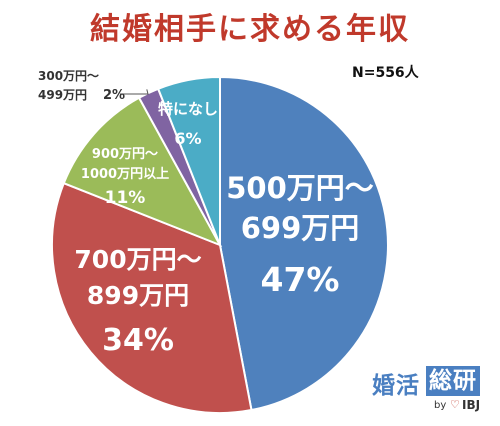  Describe the element at coordinates (137, 259) in the screenshot. I see `slice-label: 700万円～` at that location.